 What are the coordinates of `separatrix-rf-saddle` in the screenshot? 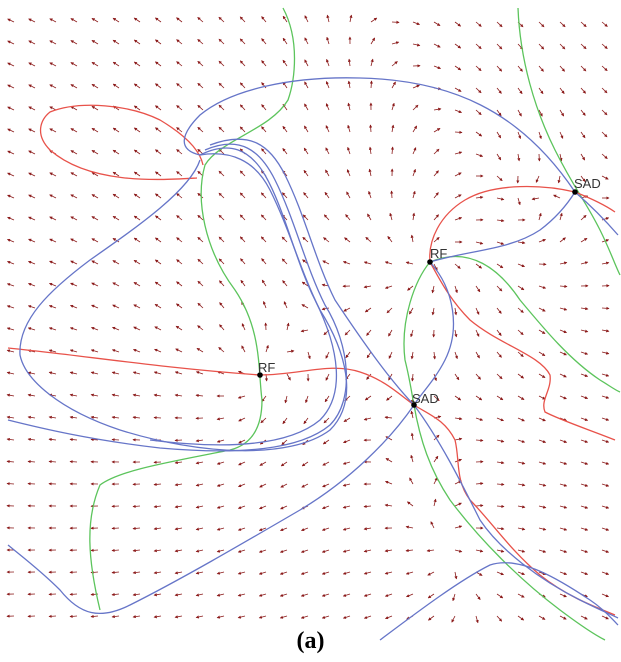 It's located at (434, 333).